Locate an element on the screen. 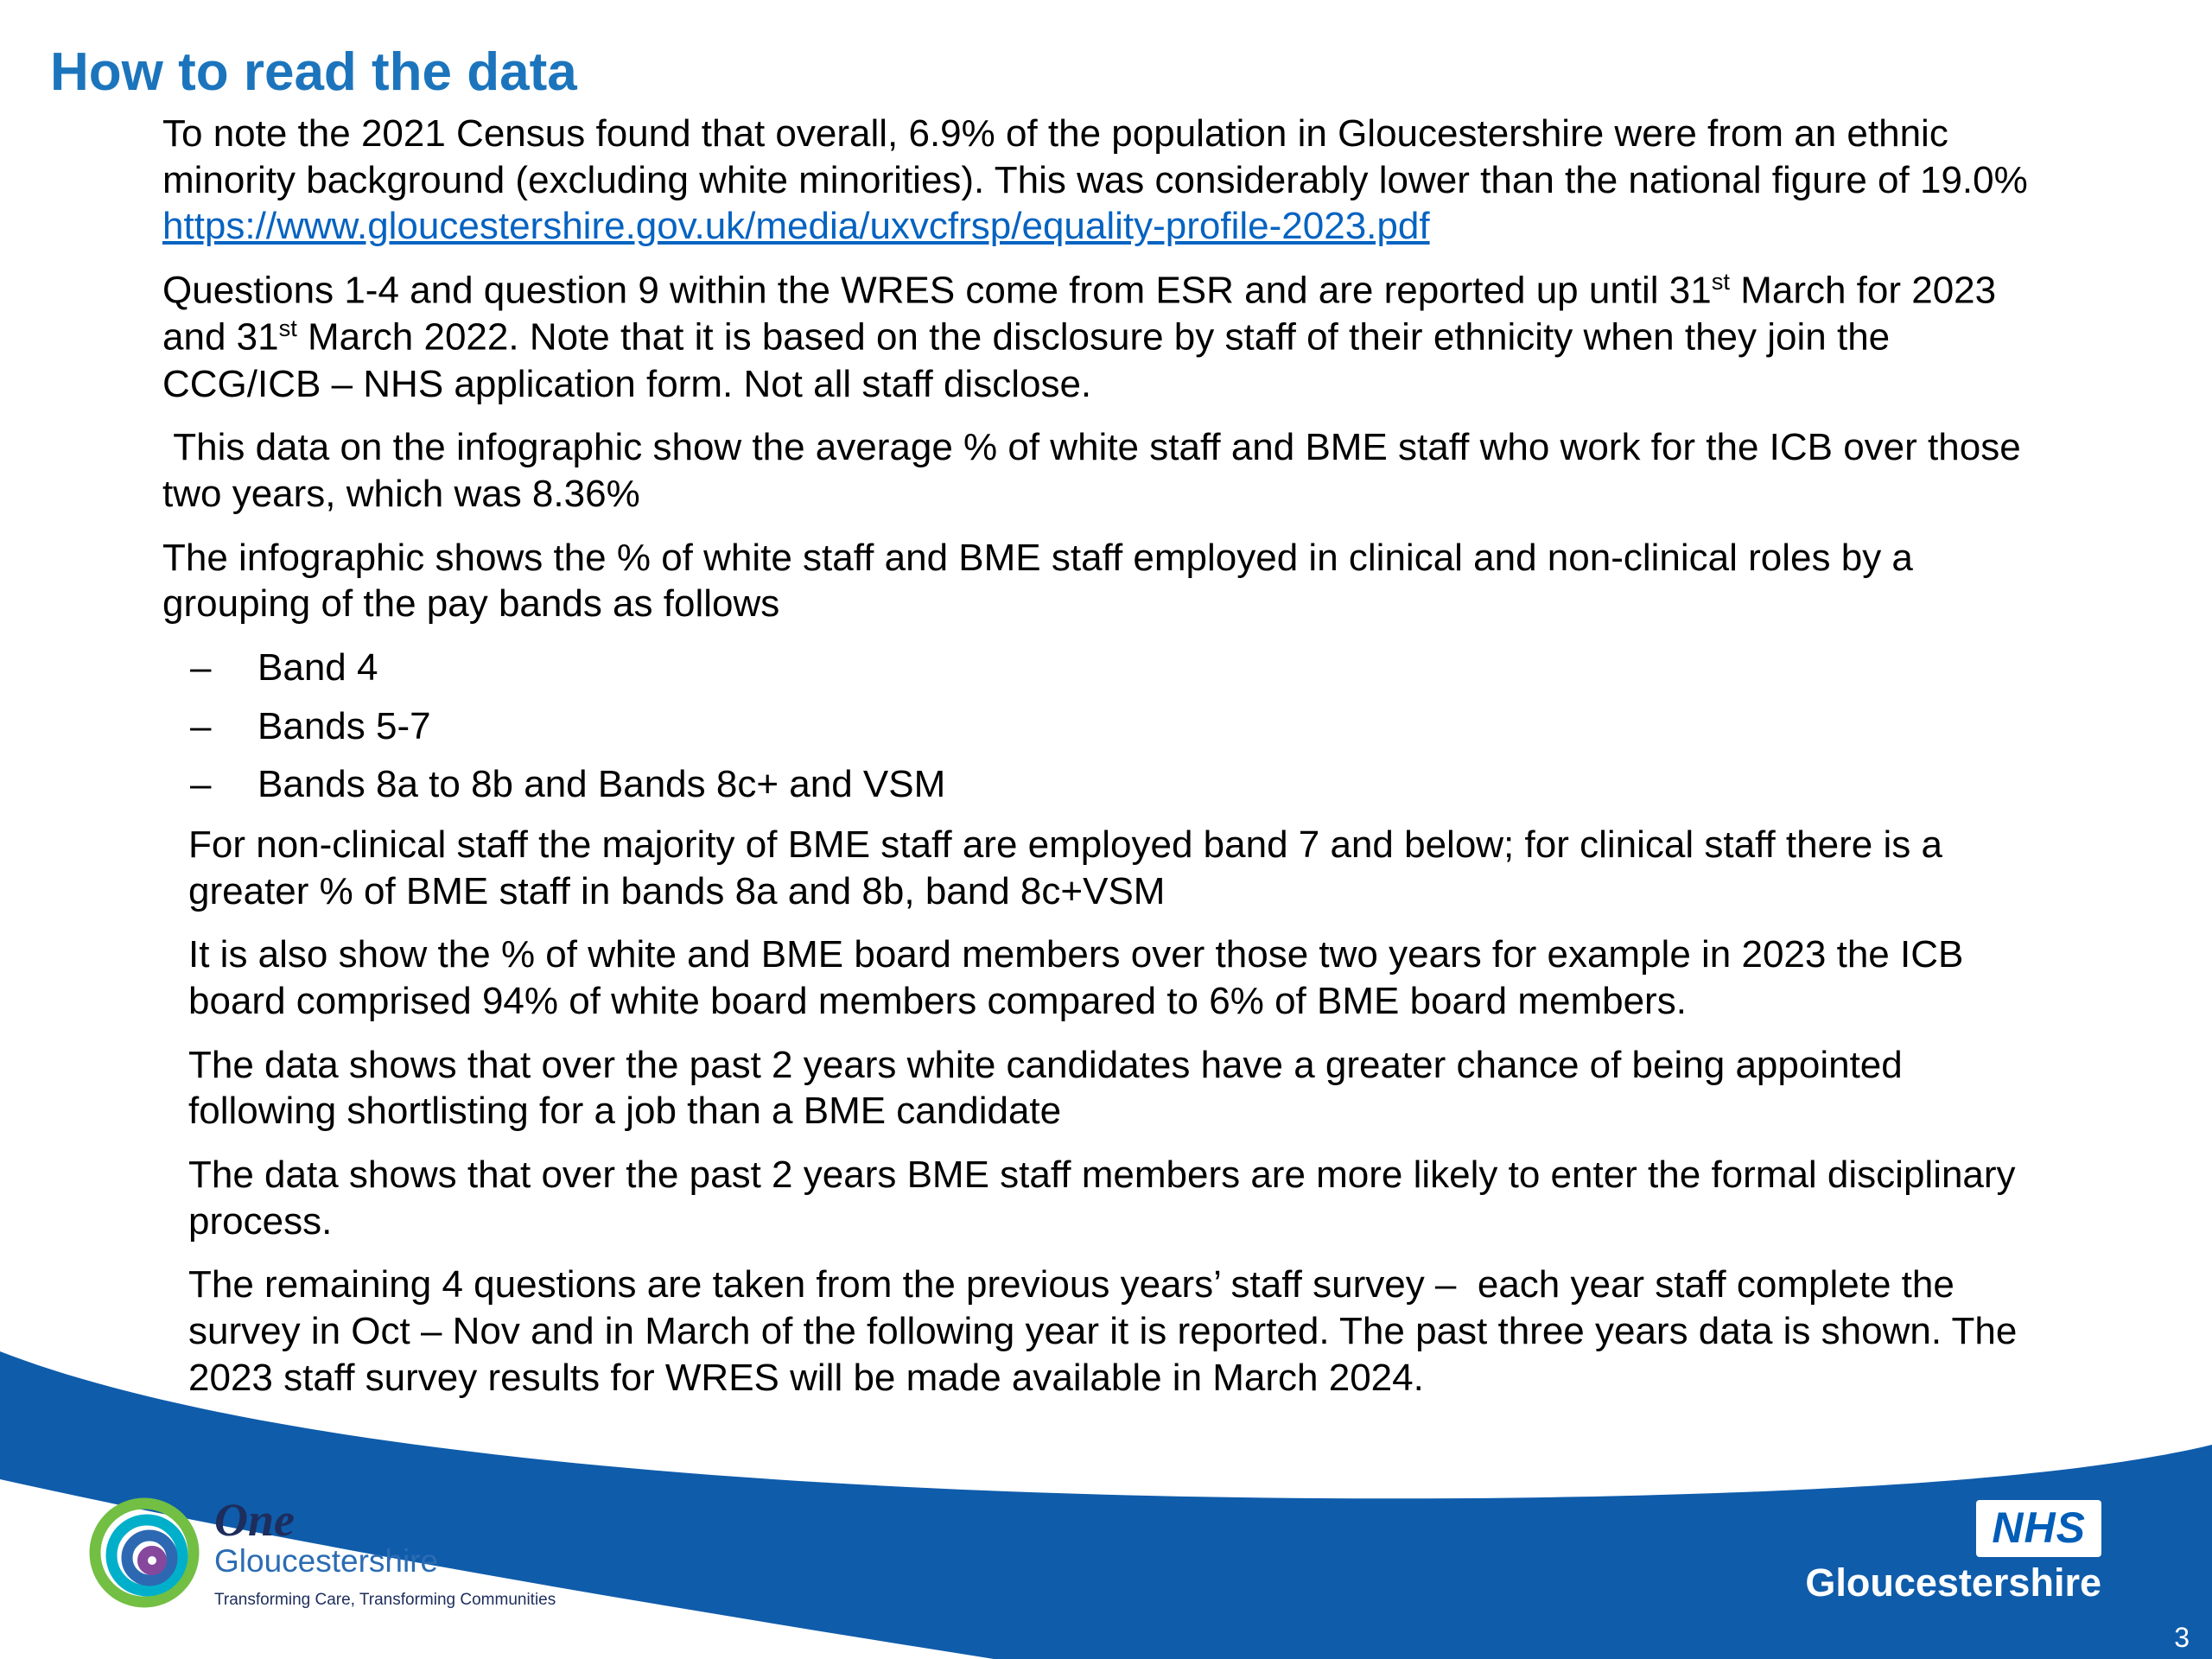  bullet-text: Bands 8a to 8b and Bands 8c+ and VSM is located at coordinates (601, 784).